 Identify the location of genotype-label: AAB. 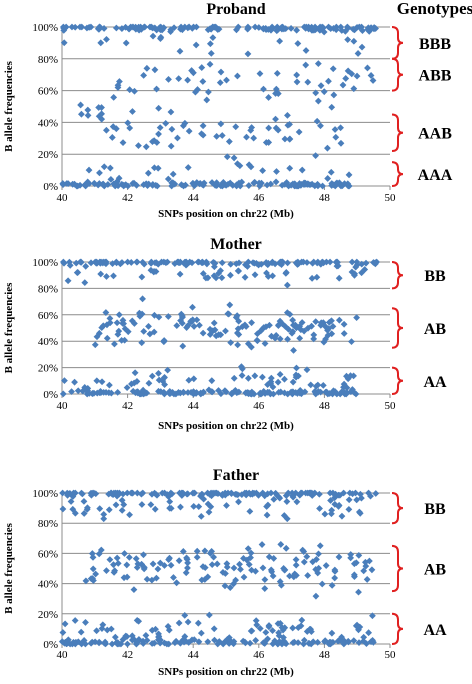
(435, 134).